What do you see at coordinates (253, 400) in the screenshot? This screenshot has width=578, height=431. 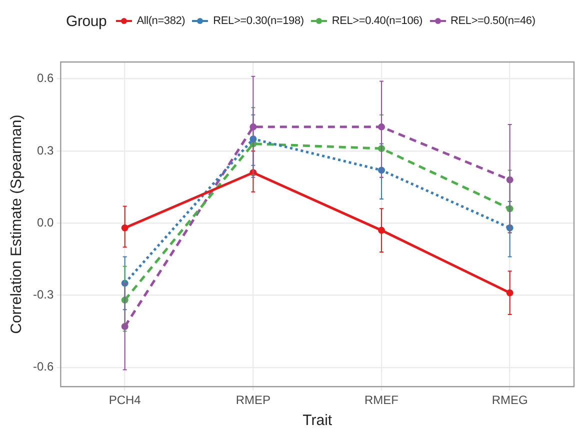 I see `x-tick-label: RMEP` at bounding box center [253, 400].